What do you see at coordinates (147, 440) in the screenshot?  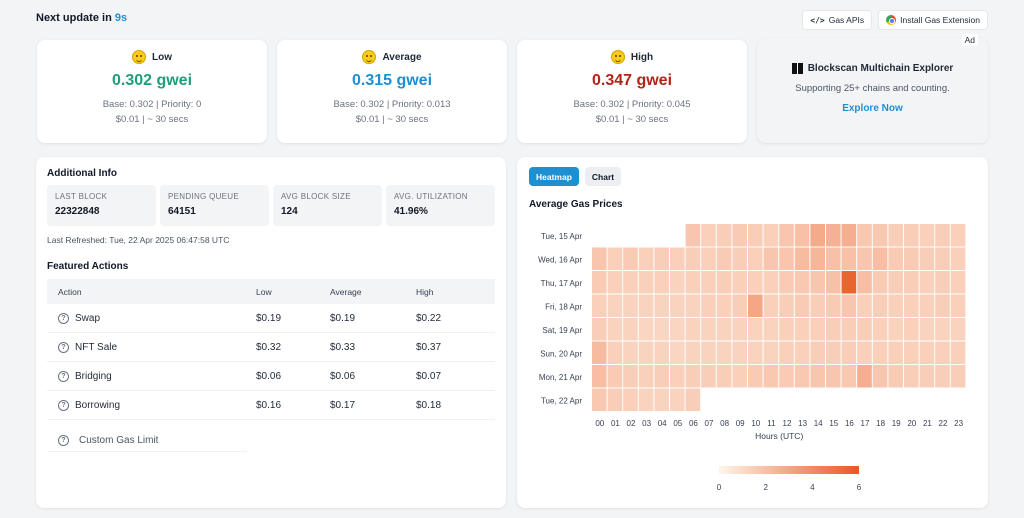 I see `custom-gas-limit-button: ? Custom Gas Limit` at bounding box center [147, 440].